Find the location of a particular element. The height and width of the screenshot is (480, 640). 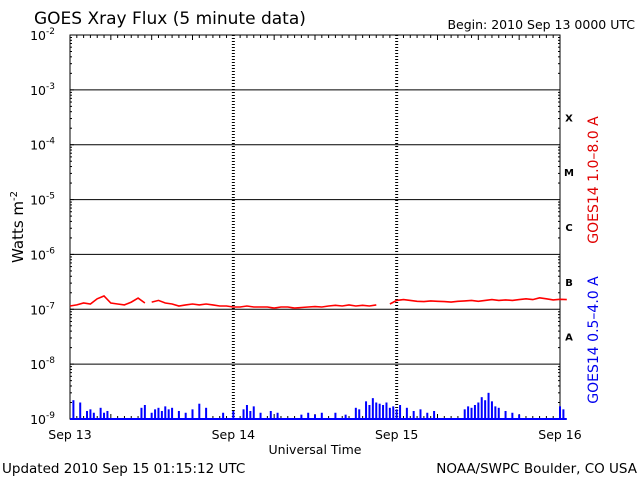

y-tick-exp: -7 is located at coordinates (50, 306).